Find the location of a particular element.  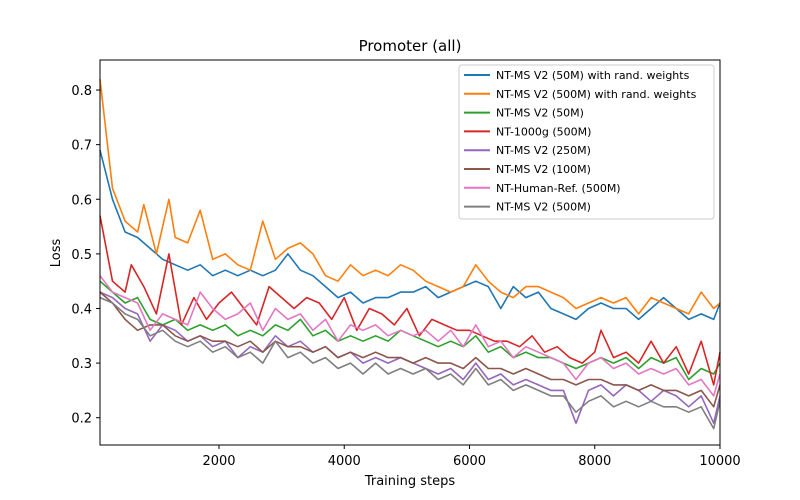

x-tick-label: 2000 is located at coordinates (218, 461).